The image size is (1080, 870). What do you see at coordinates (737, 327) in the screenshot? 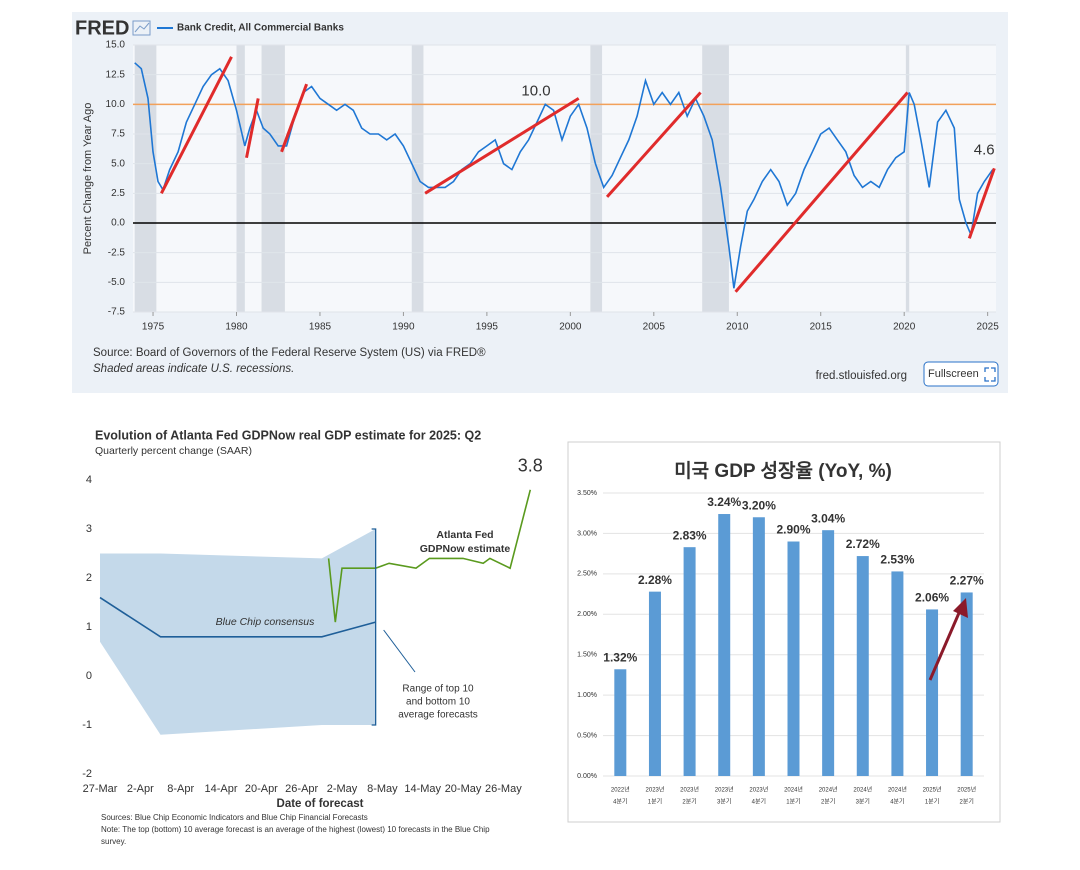
I see `x-tick-label: 2010` at bounding box center [737, 327].